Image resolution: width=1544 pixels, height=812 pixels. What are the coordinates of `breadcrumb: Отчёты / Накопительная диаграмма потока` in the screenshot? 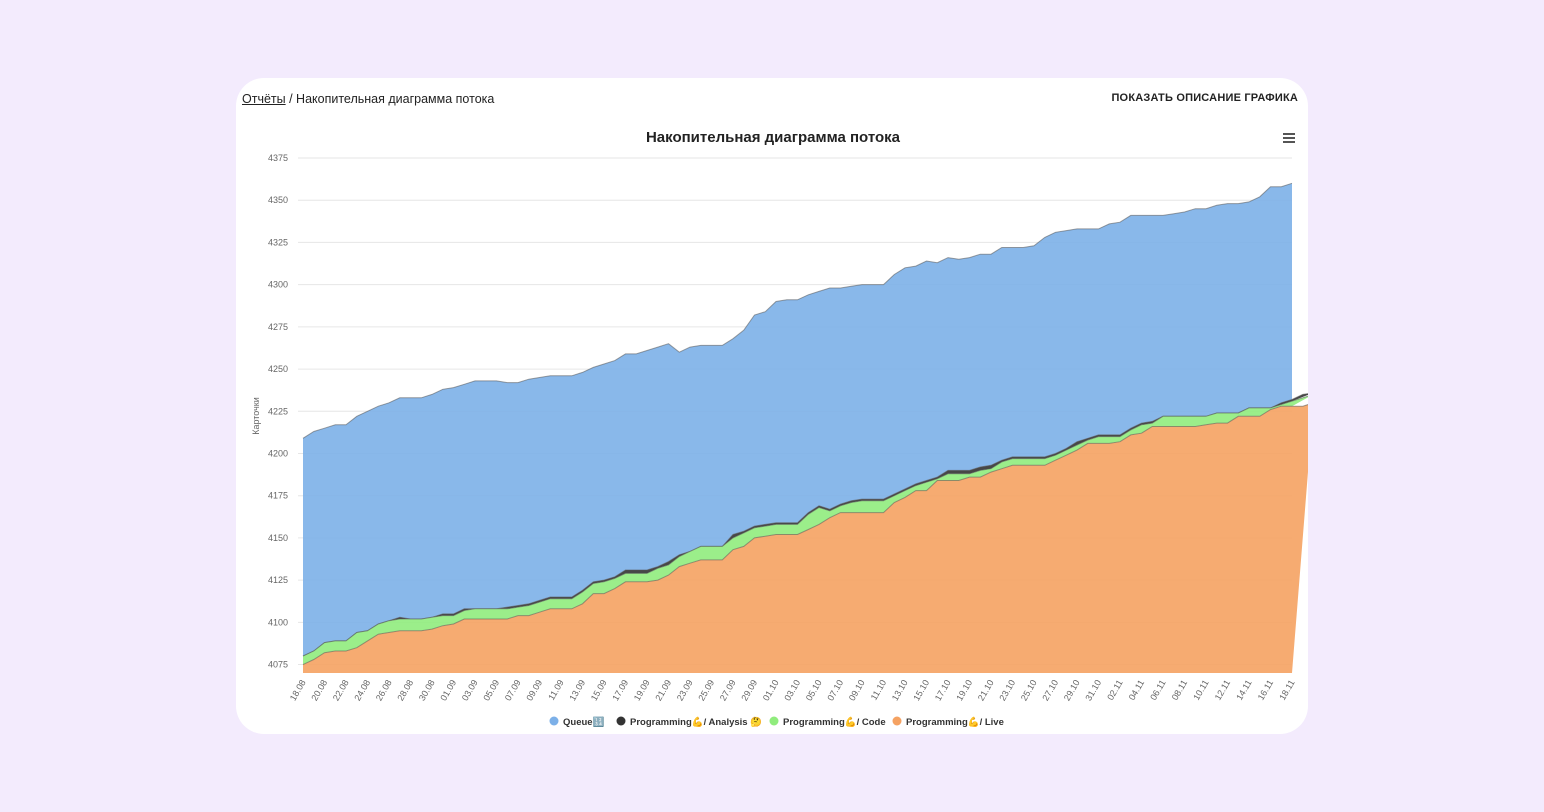 It's located at (368, 99).